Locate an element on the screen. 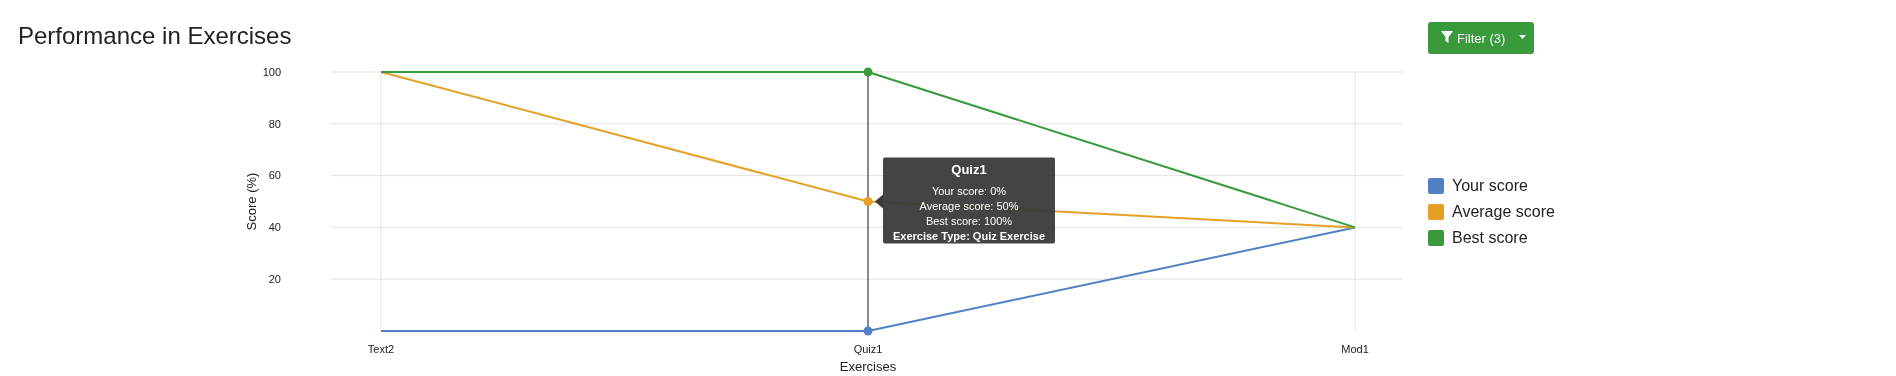  y-tick-label: 100 is located at coordinates (271, 71).